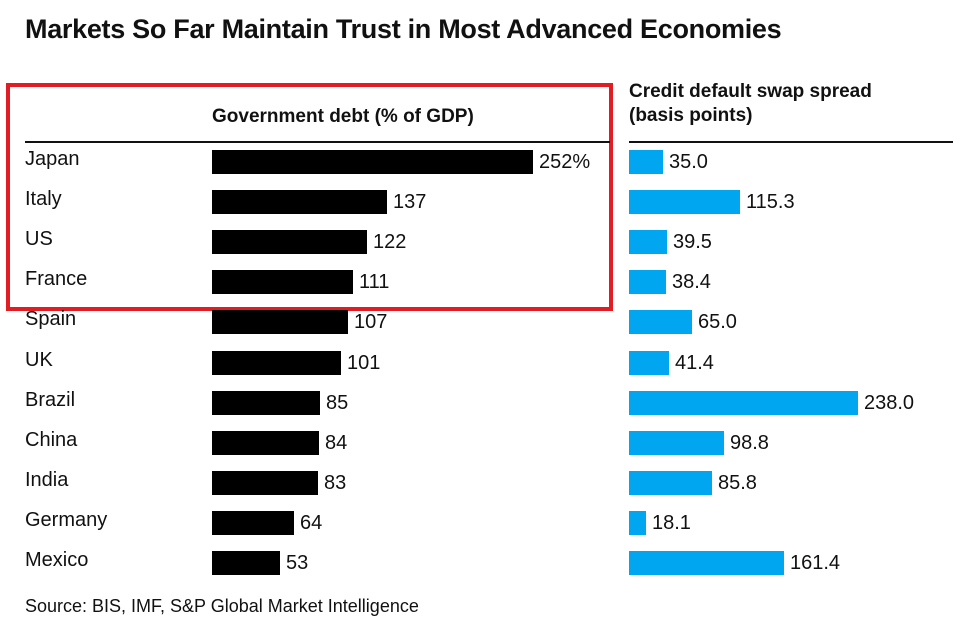 Image resolution: width=973 pixels, height=640 pixels. What do you see at coordinates (343, 116) in the screenshot?
I see `debt-column-header: Government debt (% of GDP)` at bounding box center [343, 116].